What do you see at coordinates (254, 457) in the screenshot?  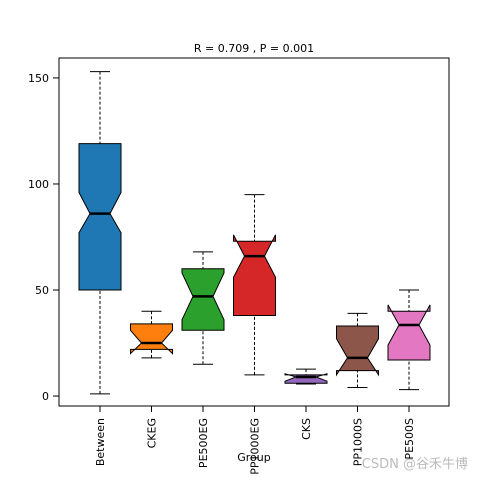 I see `x-axis-label: Group` at bounding box center [254, 457].